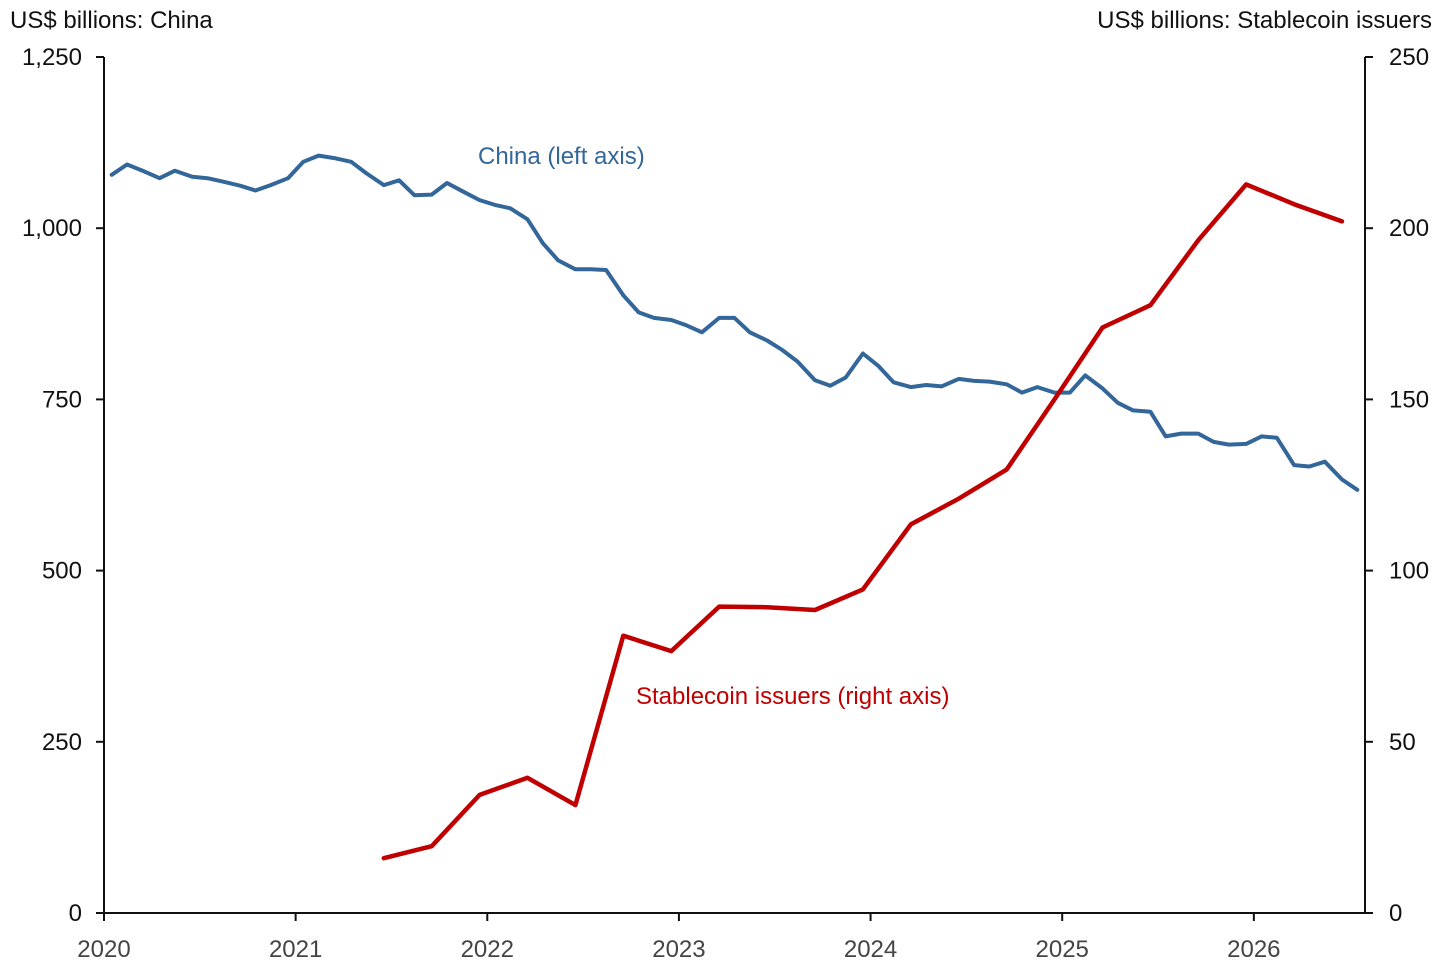 The image size is (1440, 968). Describe the element at coordinates (62, 742) in the screenshot. I see `left-tick-label: 250` at that location.